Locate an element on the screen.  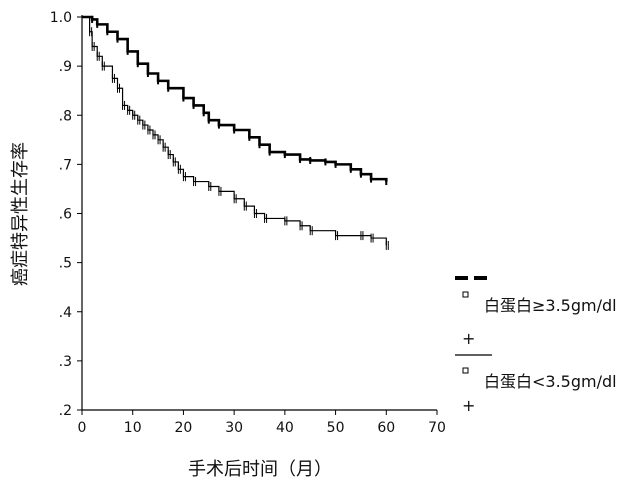
y-tick-label: .5 is located at coordinates (65, 264).